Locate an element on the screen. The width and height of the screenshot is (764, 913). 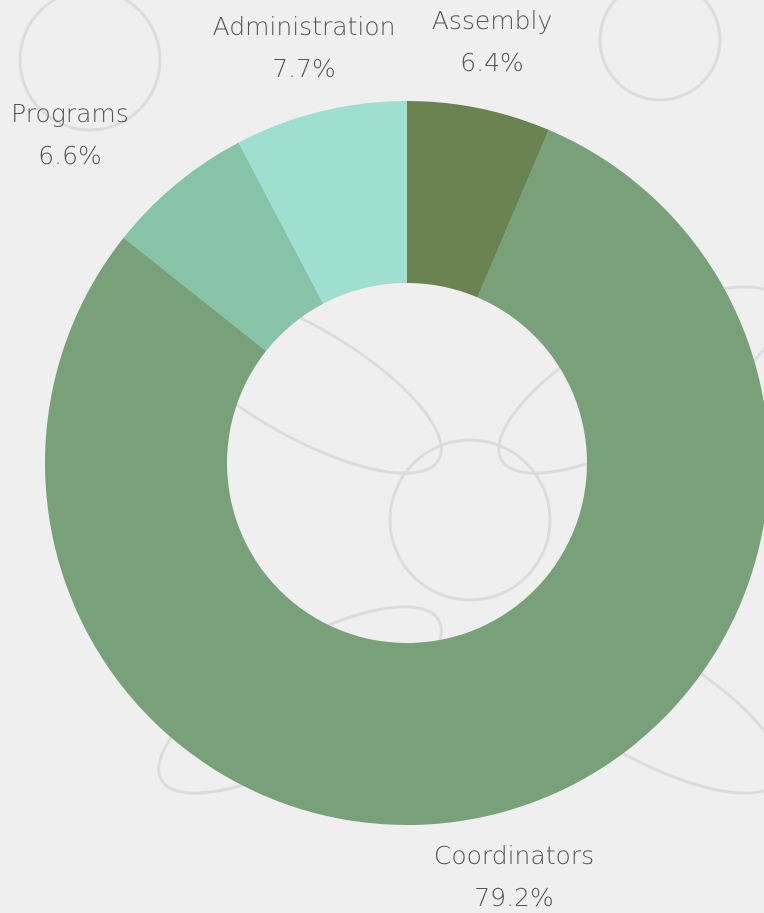
slice-label: Administration is located at coordinates (304, 26).